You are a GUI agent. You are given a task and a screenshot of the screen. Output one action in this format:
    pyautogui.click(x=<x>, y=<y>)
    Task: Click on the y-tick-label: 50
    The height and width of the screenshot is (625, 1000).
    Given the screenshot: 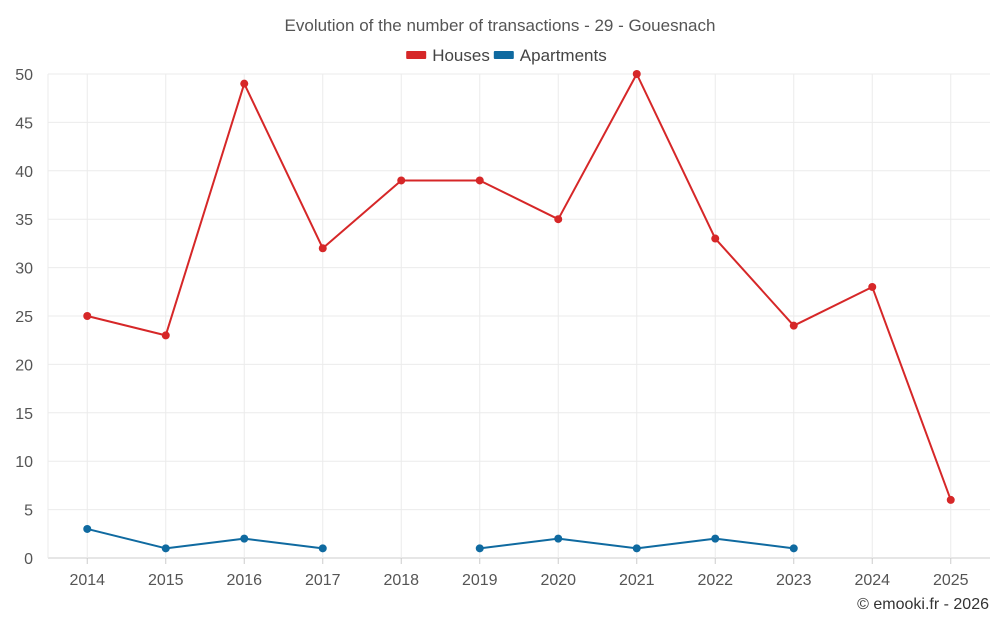 What is the action you would take?
    pyautogui.click(x=24, y=75)
    